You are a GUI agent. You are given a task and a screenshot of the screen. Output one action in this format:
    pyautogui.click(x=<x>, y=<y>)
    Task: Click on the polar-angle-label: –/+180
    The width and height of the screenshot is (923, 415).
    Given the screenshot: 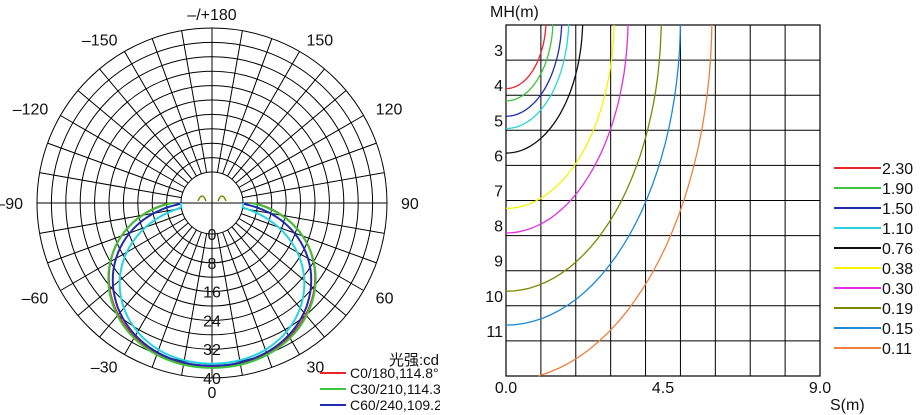 What is the action you would take?
    pyautogui.click(x=211, y=15)
    